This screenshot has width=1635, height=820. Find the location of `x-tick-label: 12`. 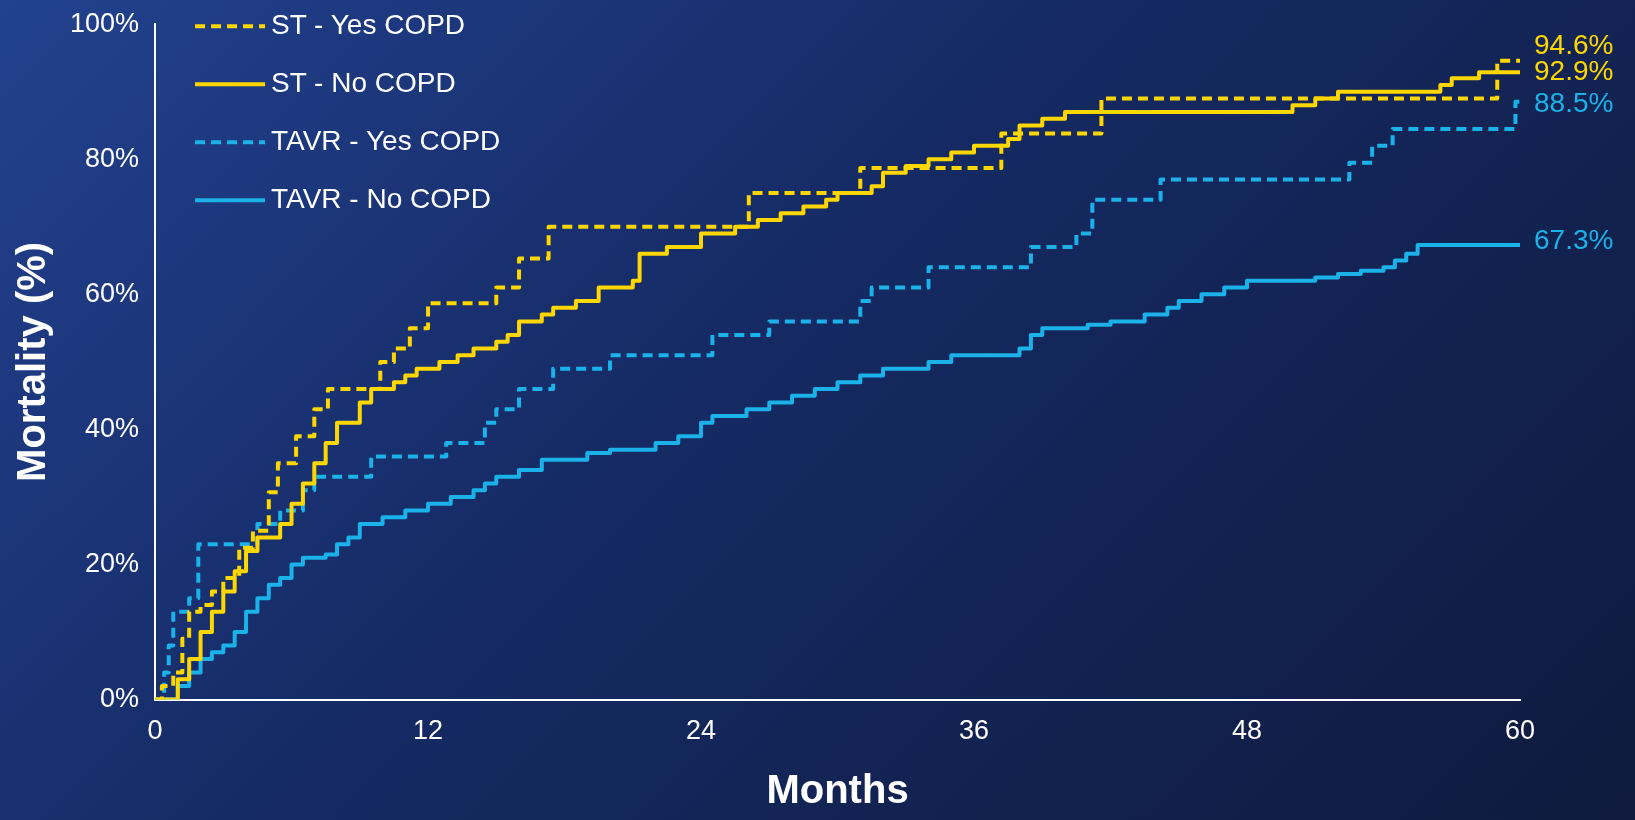

x-tick-label: 12 is located at coordinates (428, 730).